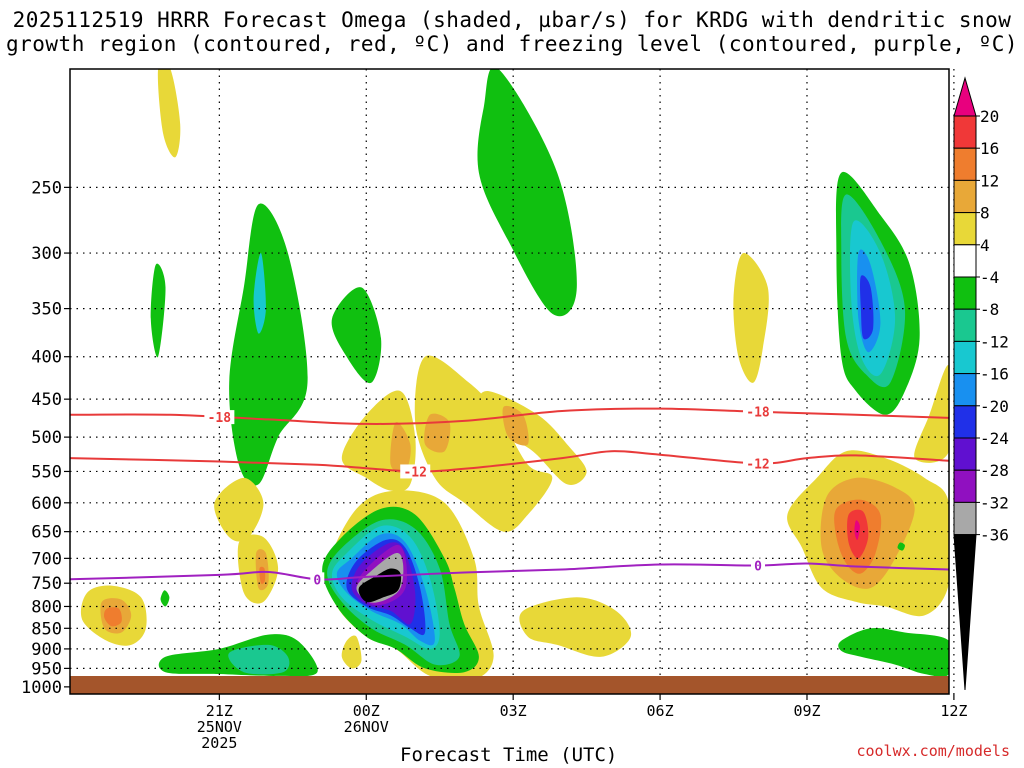  What do you see at coordinates (400, 447) in the screenshot?
I see `omega-plus8-center-top` at bounding box center [400, 447].